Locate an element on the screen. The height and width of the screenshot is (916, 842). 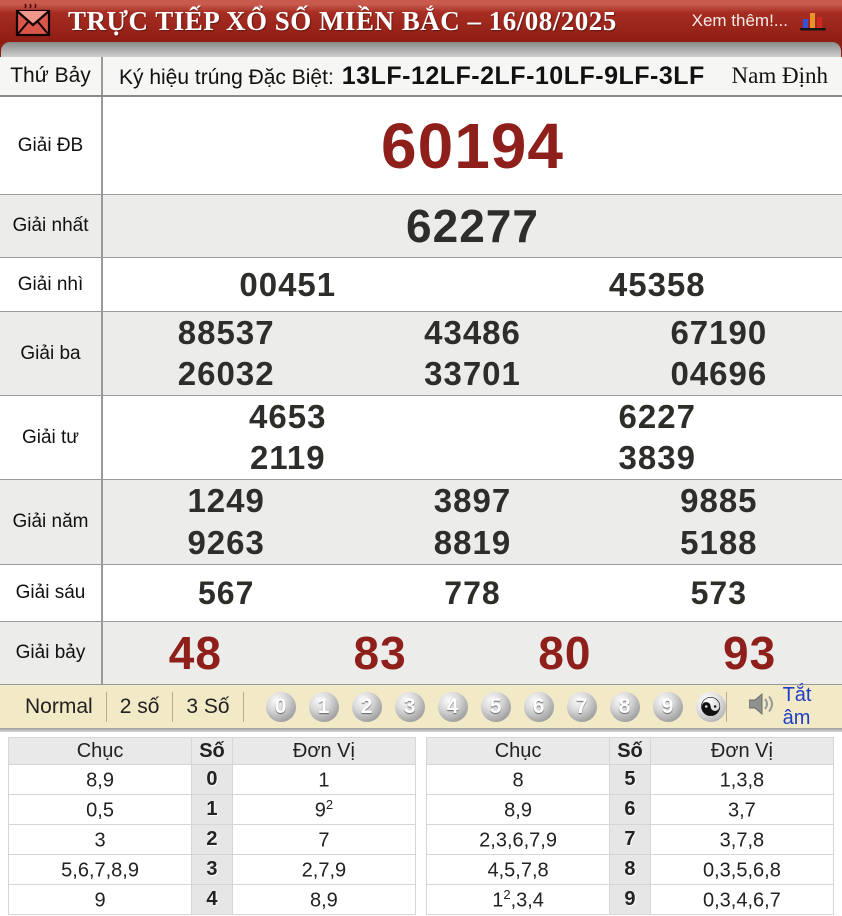
units-cell: 0,3,4,6,7 is located at coordinates (742, 899).